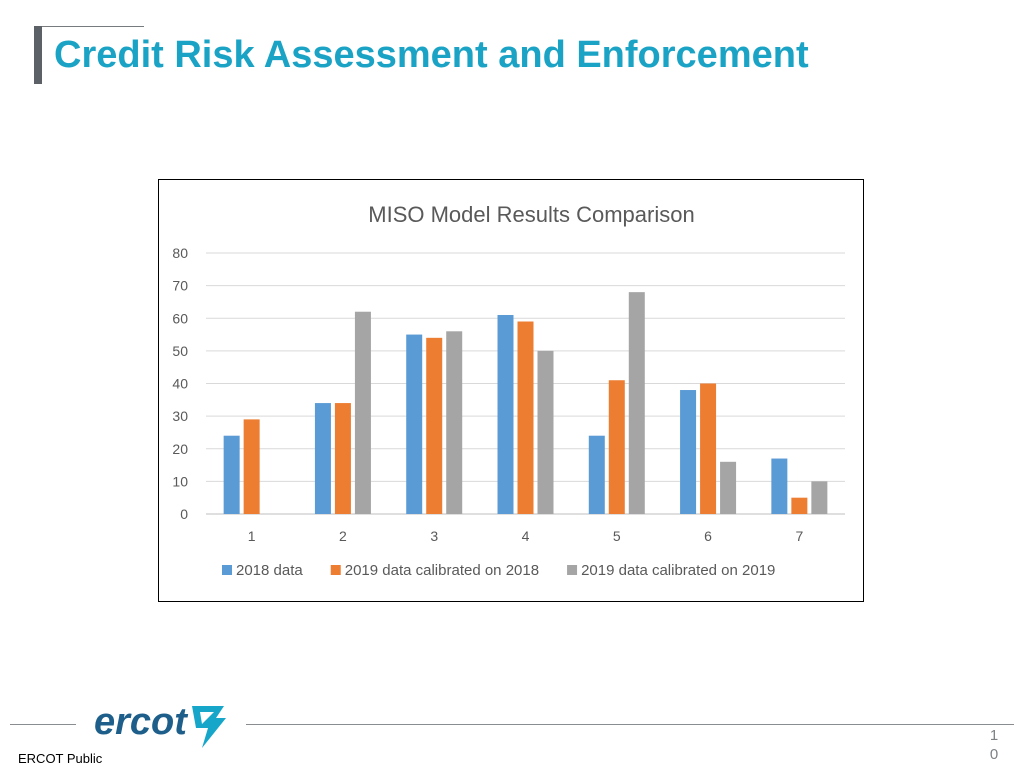 The image size is (1024, 768). What do you see at coordinates (617, 536) in the screenshot?
I see `x-tick-label: 5` at bounding box center [617, 536].